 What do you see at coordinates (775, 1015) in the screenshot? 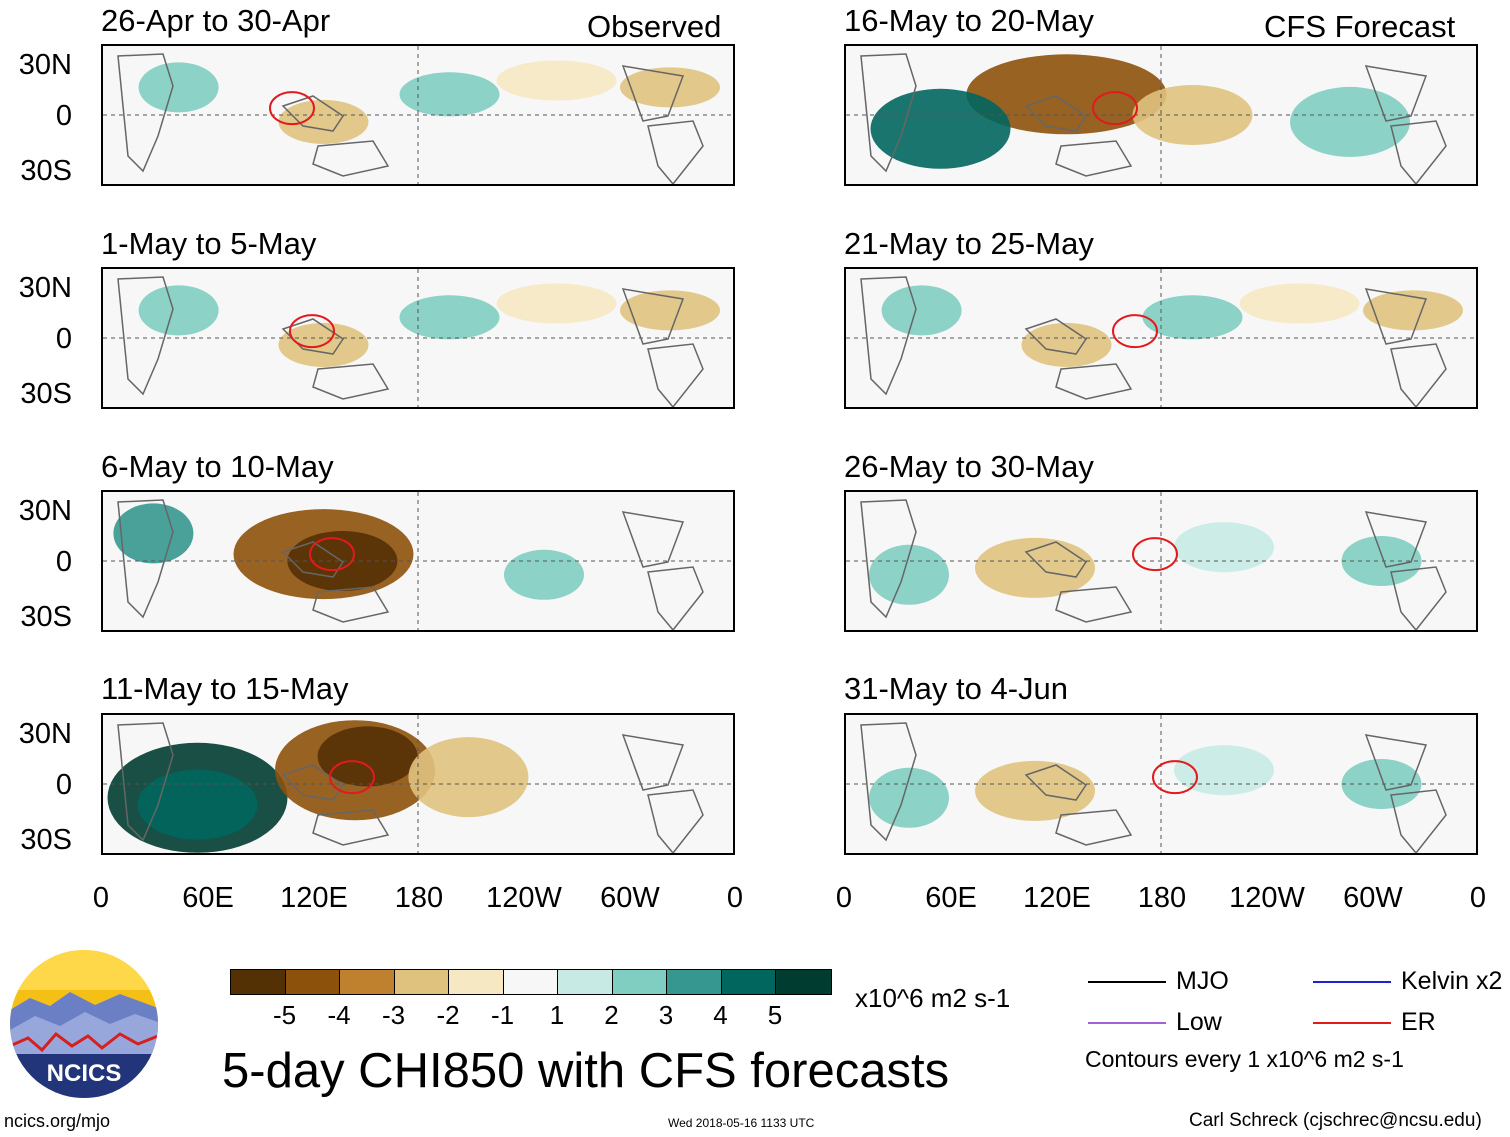
I see `colorbar-label: 5` at bounding box center [775, 1015].